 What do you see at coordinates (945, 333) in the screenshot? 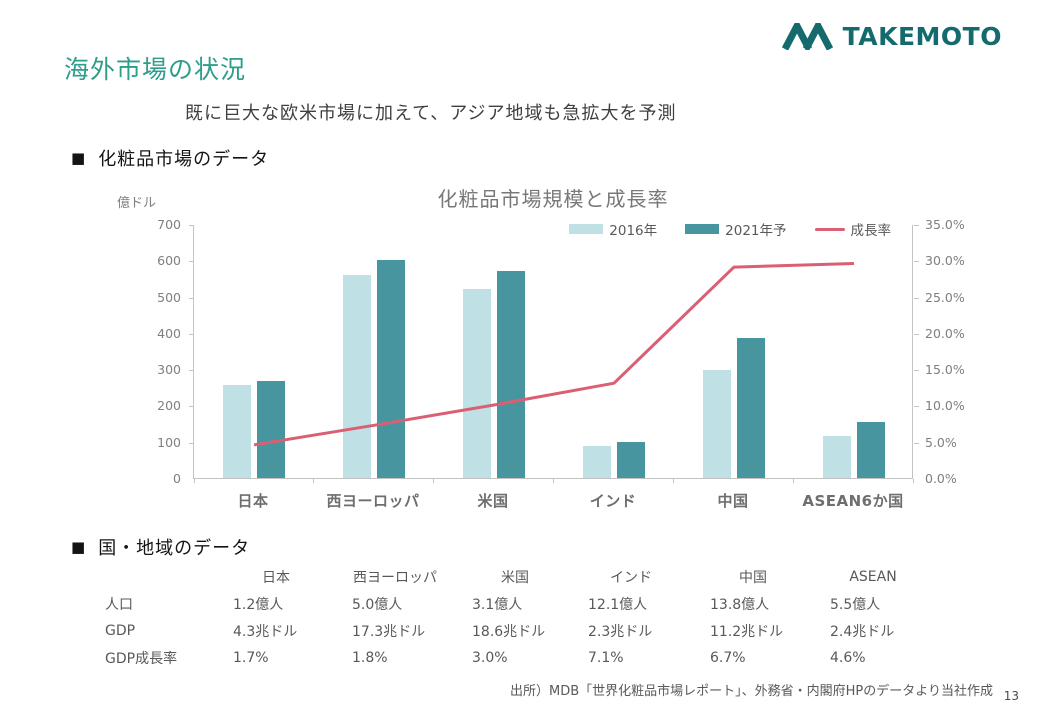
I see `right-axis-tick-label: 20.0%` at bounding box center [945, 333].